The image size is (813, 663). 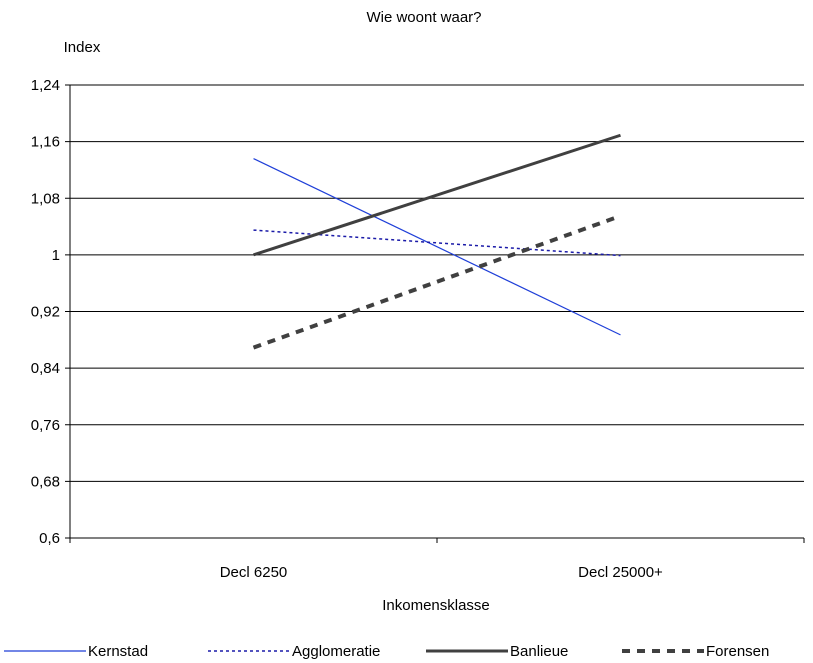 I want to click on legend-label: Kernstad, so click(x=118, y=651).